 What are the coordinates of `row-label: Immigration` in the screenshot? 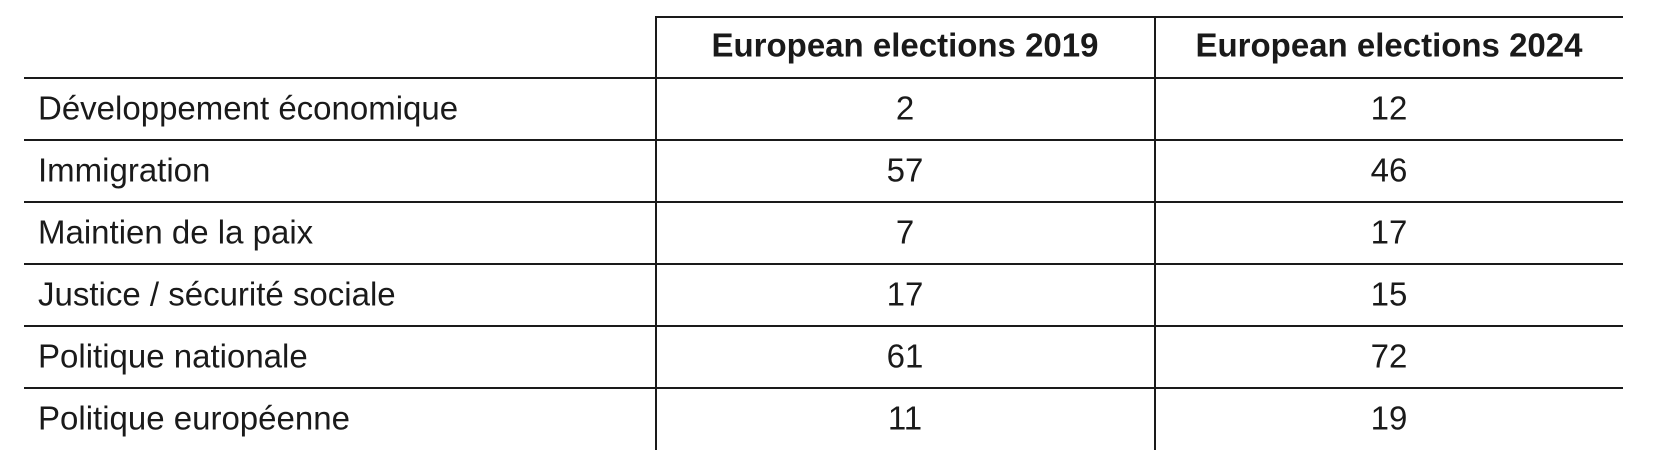 It's located at (124, 170).